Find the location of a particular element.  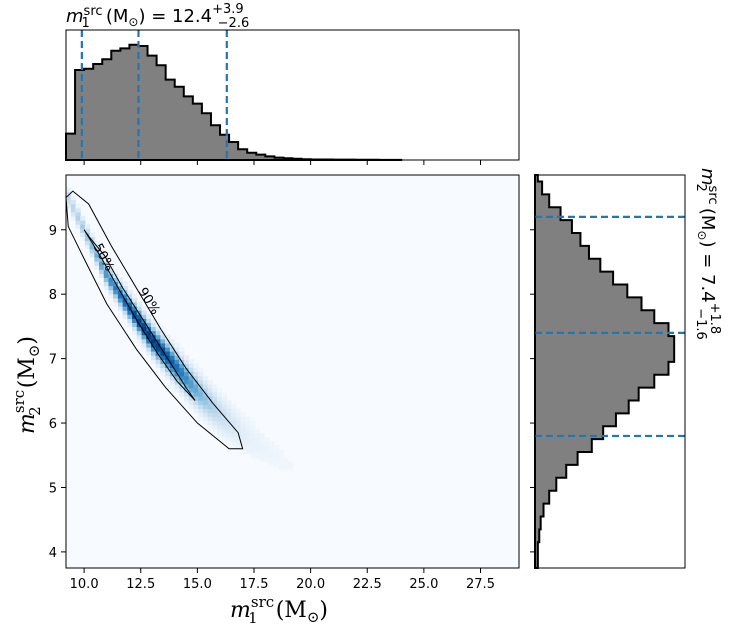

m2-title-eq: = 7.4 is located at coordinates (707, 274).